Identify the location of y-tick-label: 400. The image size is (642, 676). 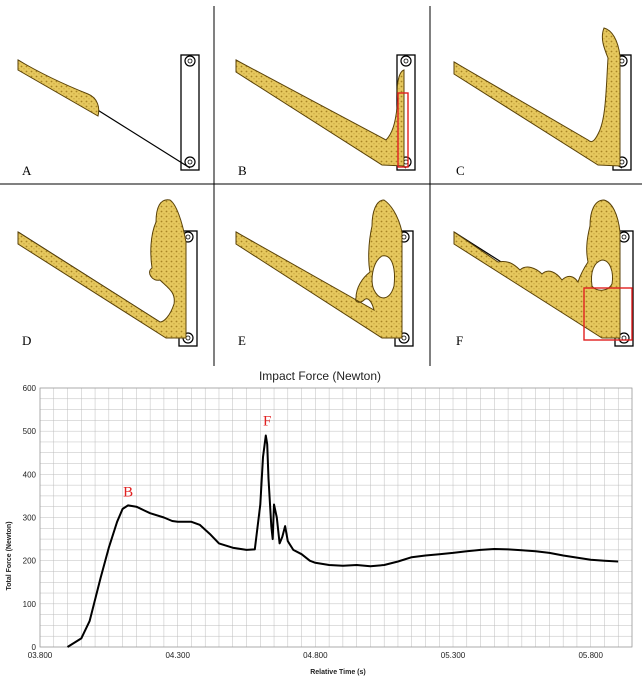
(30, 474).